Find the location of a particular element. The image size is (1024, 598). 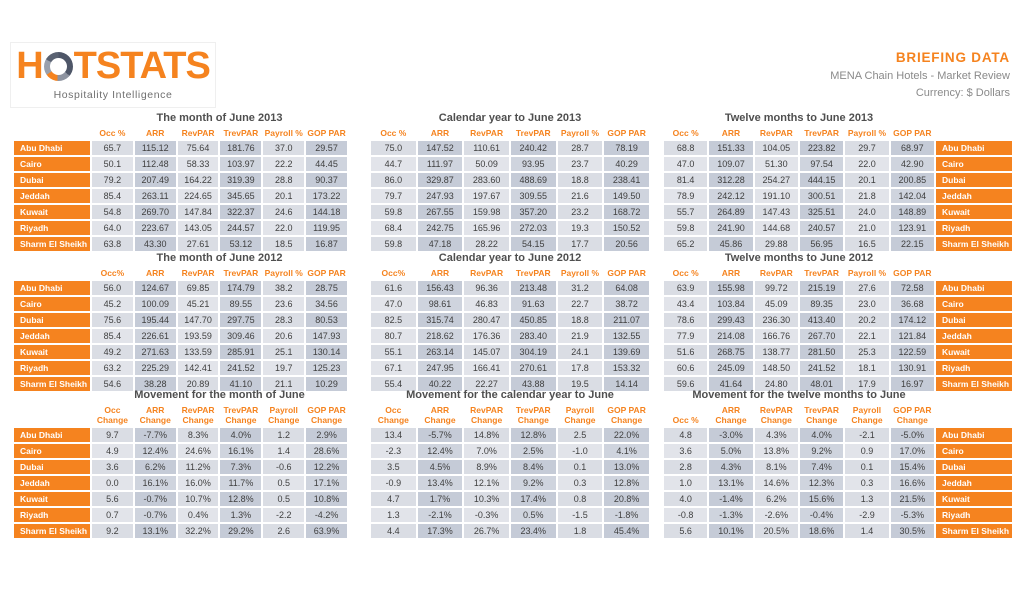

data-cell: 24.80 is located at coordinates (776, 384).